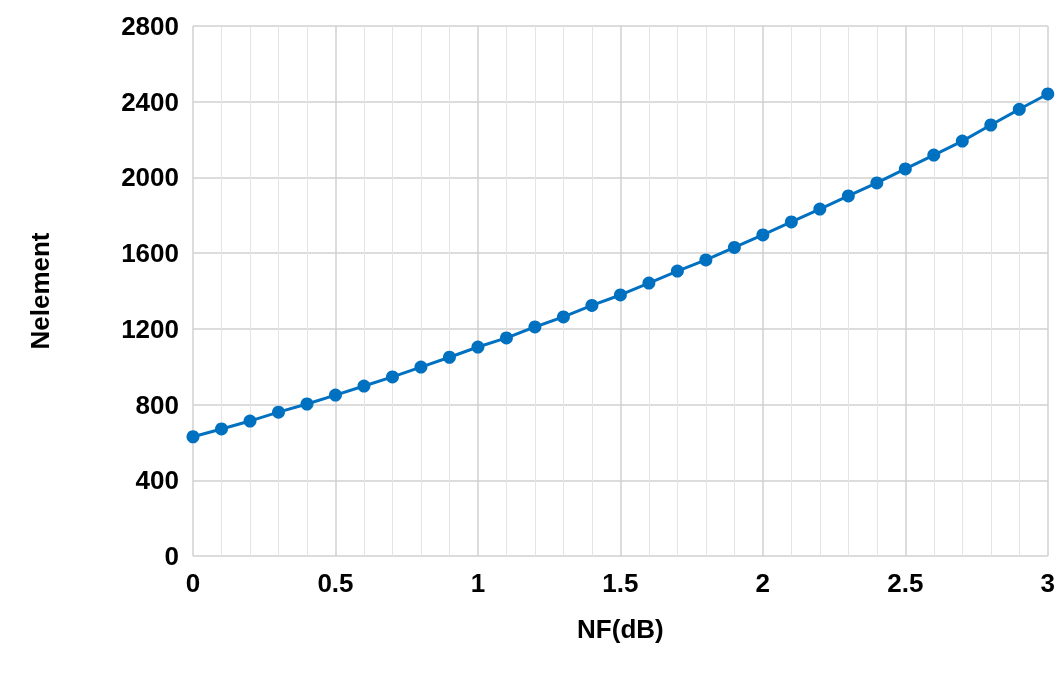 The height and width of the screenshot is (691, 1058). What do you see at coordinates (620, 629) in the screenshot?
I see `x-axis-title: NF(dB)` at bounding box center [620, 629].